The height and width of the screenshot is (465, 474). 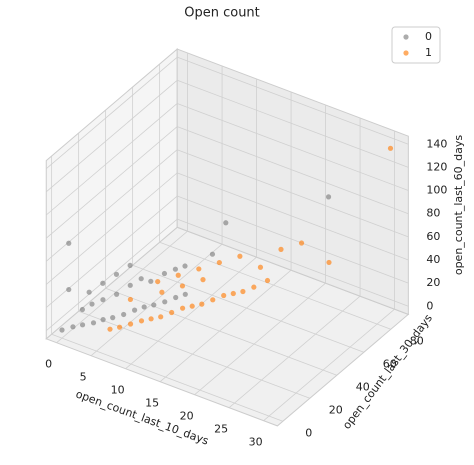 What do you see at coordinates (436, 166) in the screenshot?
I see `z-tick-label: 120` at bounding box center [436, 166].